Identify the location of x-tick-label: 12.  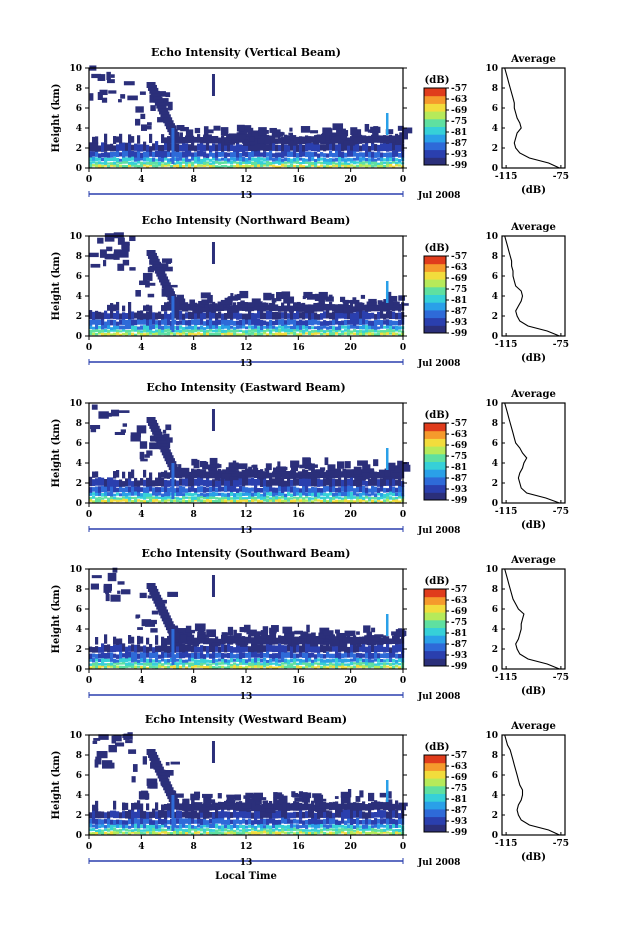
(246, 348).